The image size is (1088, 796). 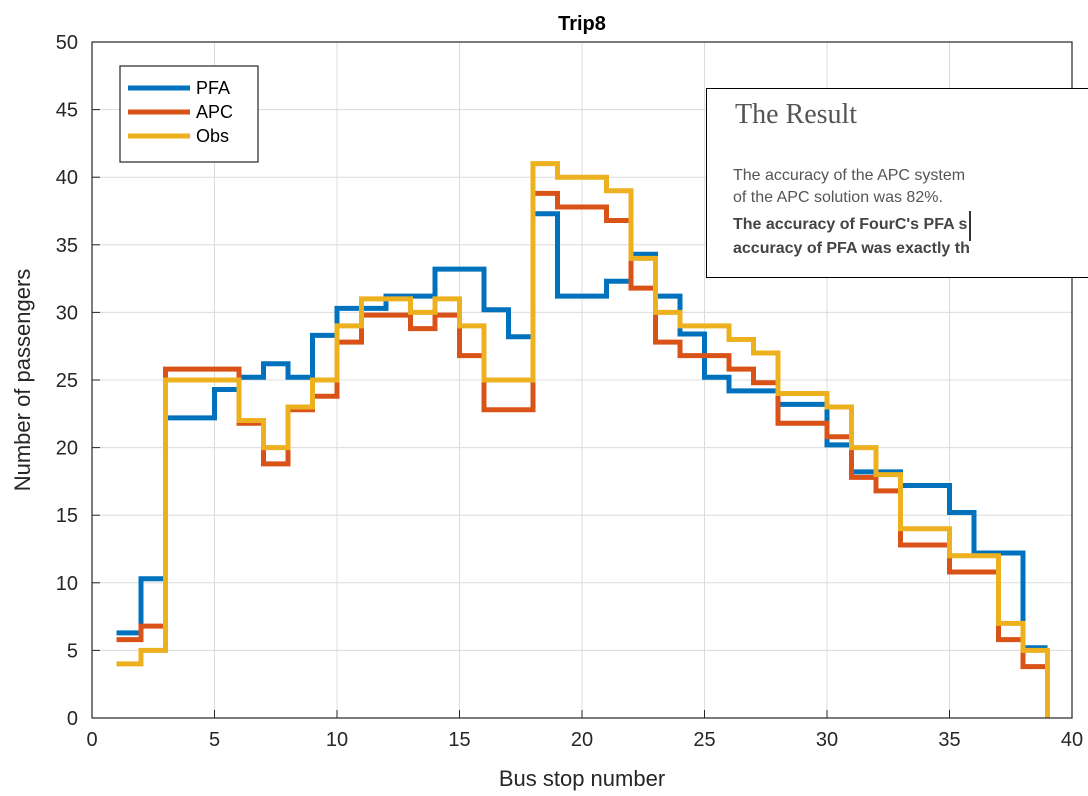 What do you see at coordinates (337, 740) in the screenshot?
I see `x-tick-label: 10` at bounding box center [337, 740].